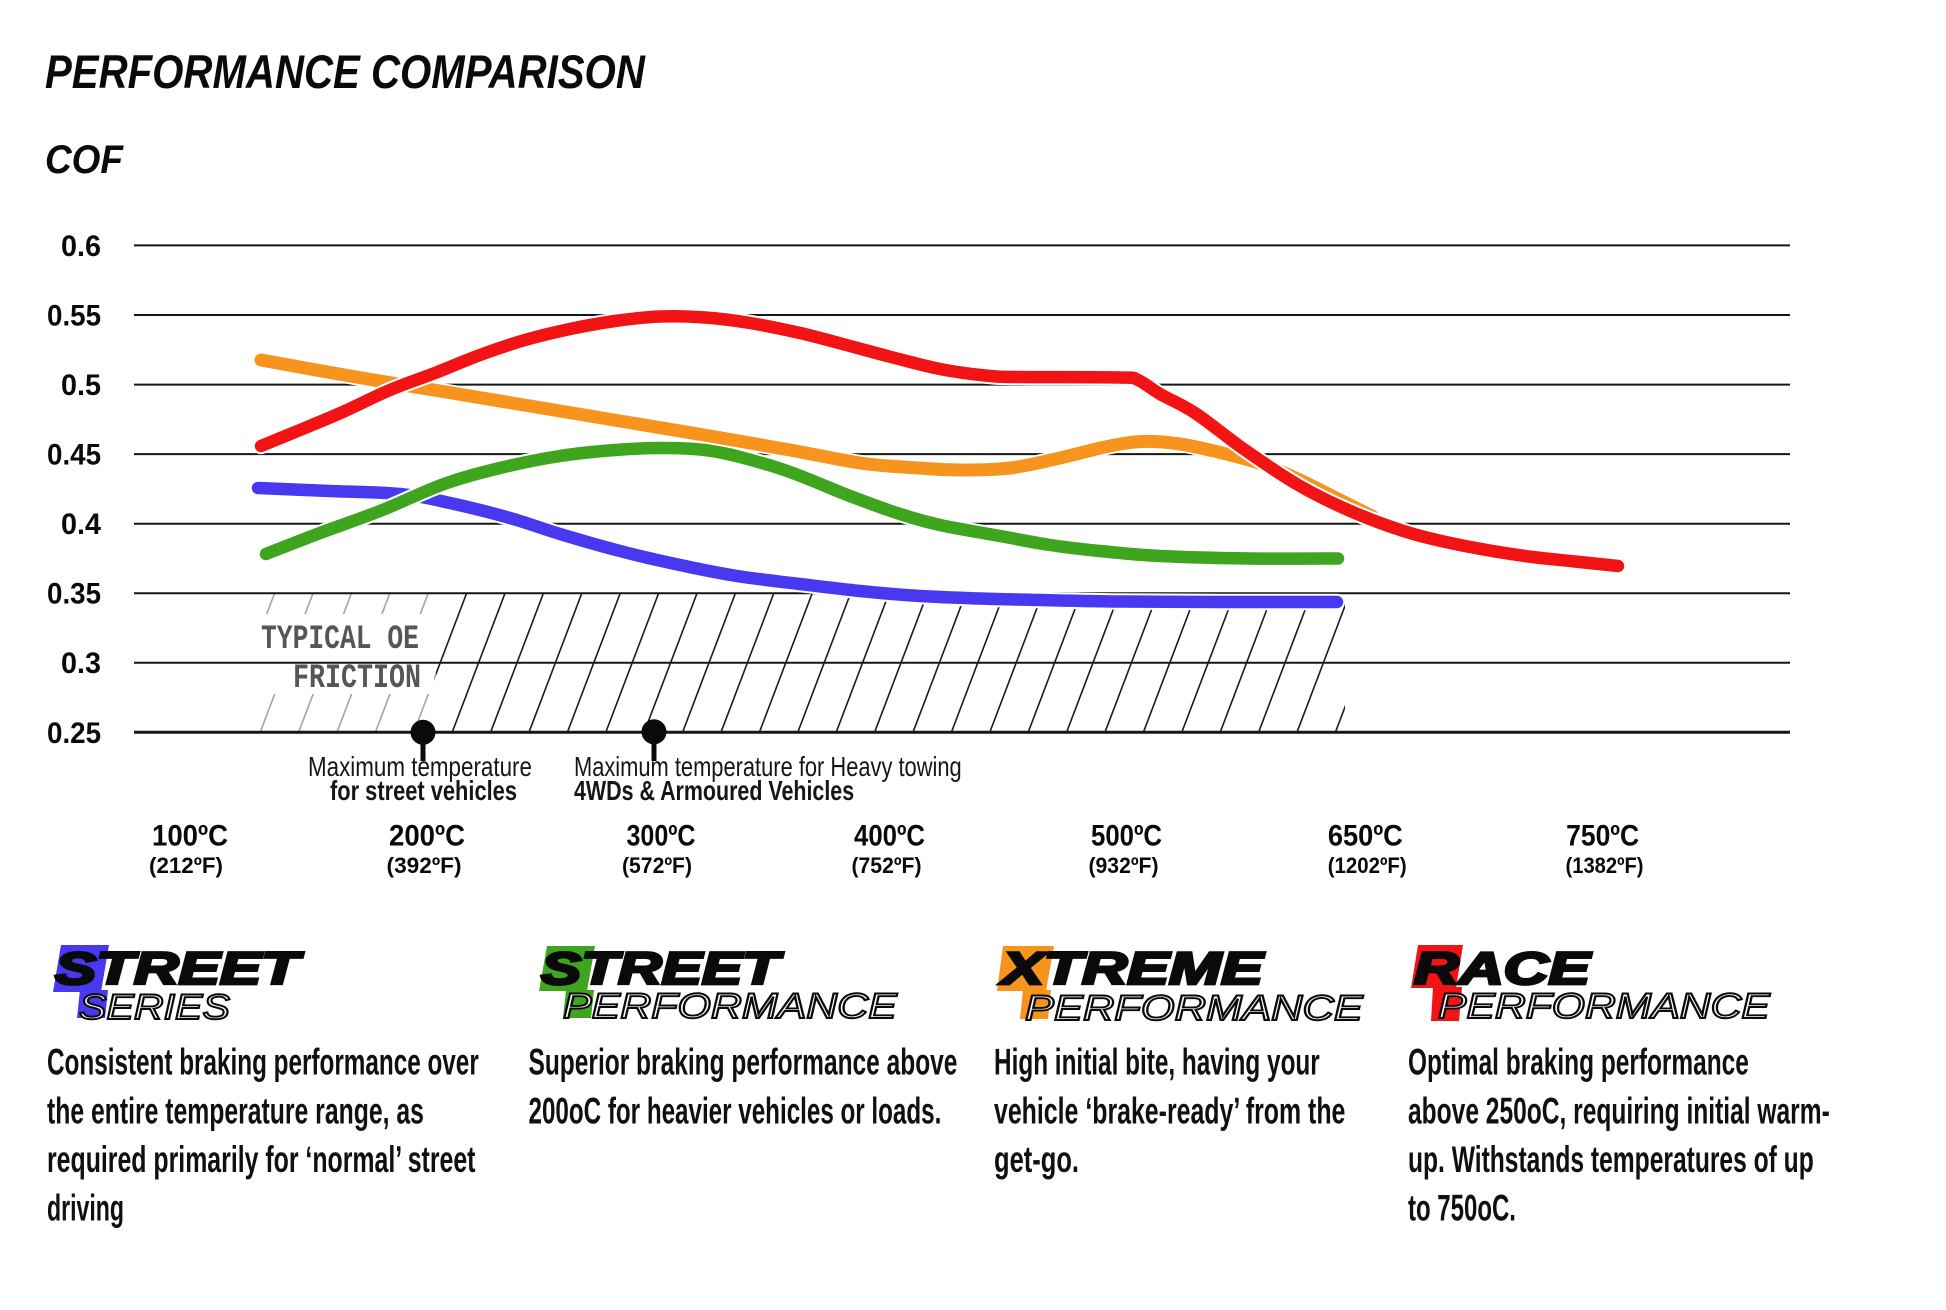 Image resolution: width=1946 pixels, height=1310 pixels. Describe the element at coordinates (743, 1061) in the screenshot. I see `svg-text:Superior braking performance a: Superior braking performance above` at that location.